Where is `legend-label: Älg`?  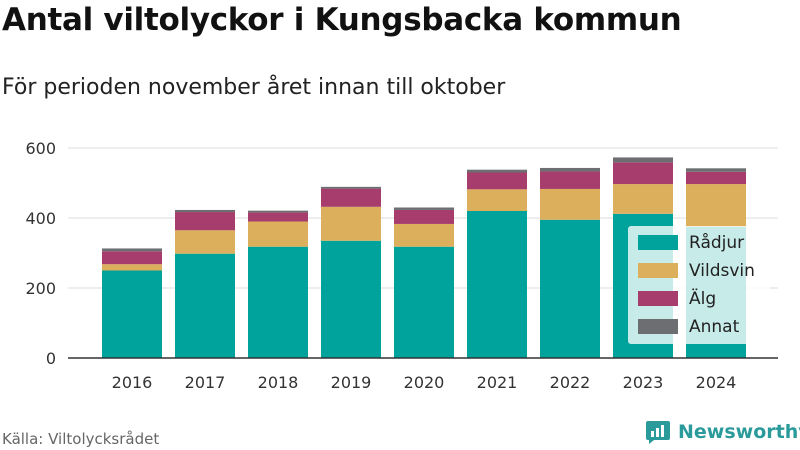 legend-label: Älg is located at coordinates (702, 298).